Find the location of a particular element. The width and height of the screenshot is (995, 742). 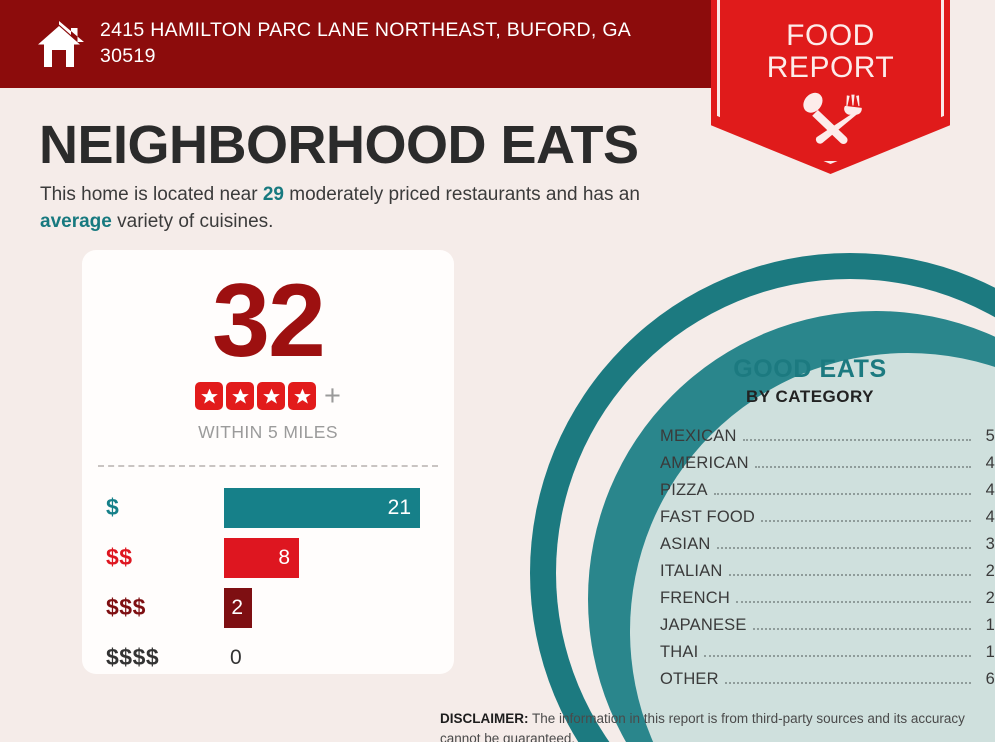

food-report-badge: FOOD REPORT is located at coordinates (830, 87).